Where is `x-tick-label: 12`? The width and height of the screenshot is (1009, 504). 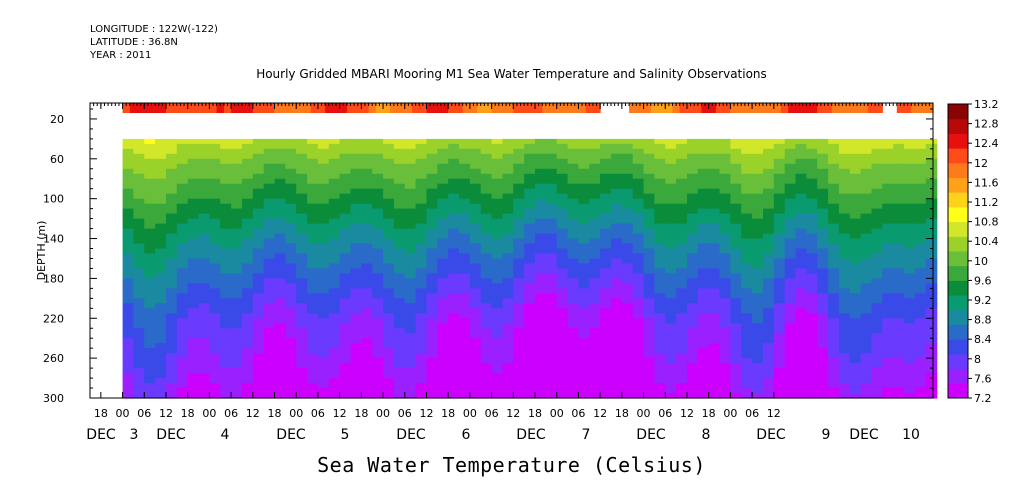 x-tick-label: 12 is located at coordinates (513, 413).